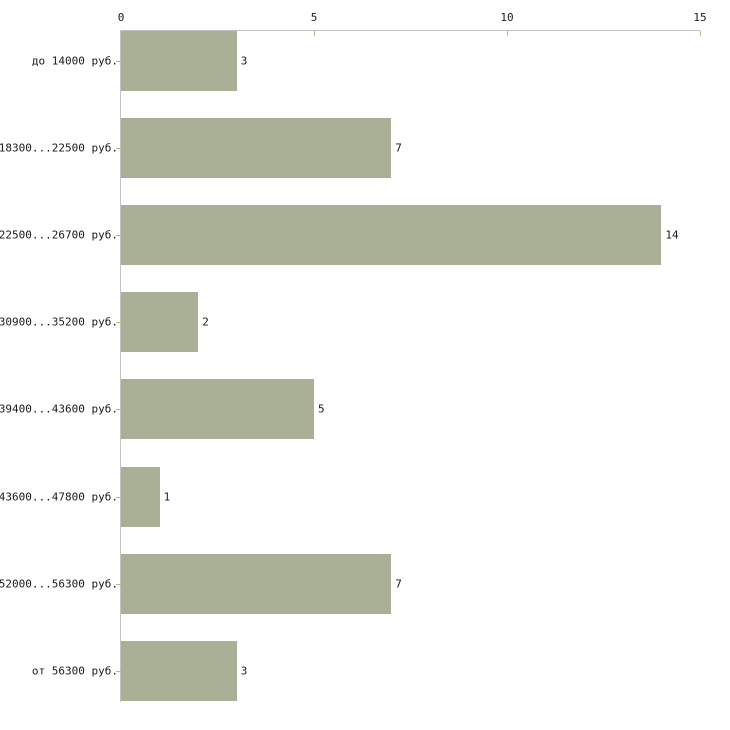 The width and height of the screenshot is (730, 730). What do you see at coordinates (59, 322) in the screenshot?
I see `y-axis-category-label: 30900...35200 руб.` at bounding box center [59, 322].